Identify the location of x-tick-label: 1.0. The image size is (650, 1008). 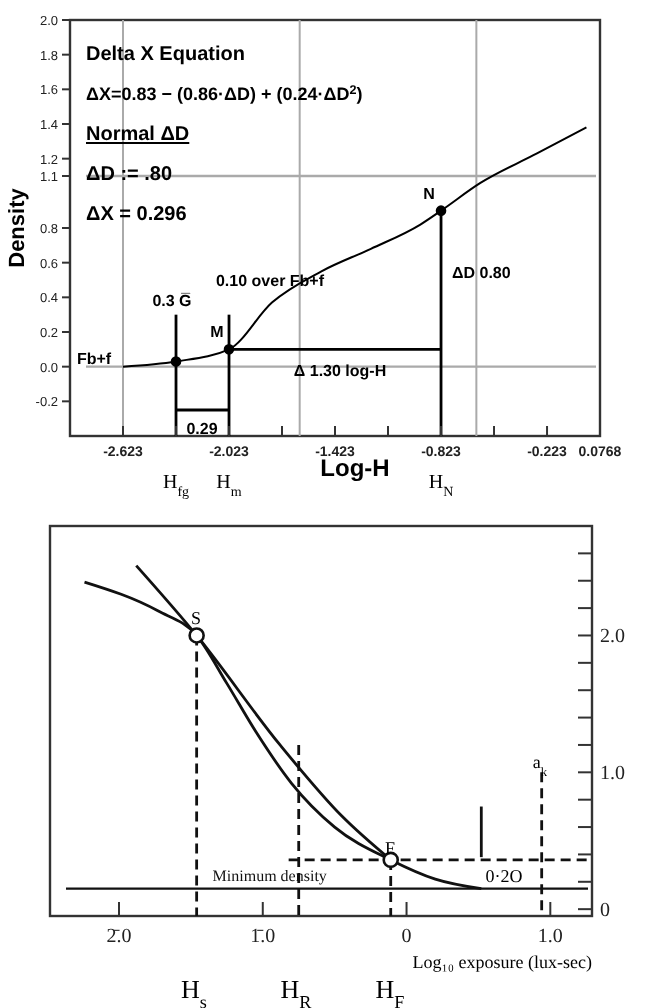
(550, 937).